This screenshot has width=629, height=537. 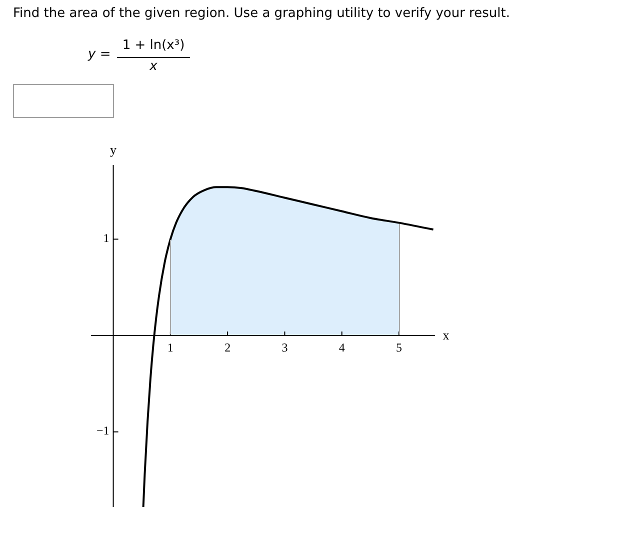 I want to click on text: 1 + ln(x³), so click(x=153, y=45).